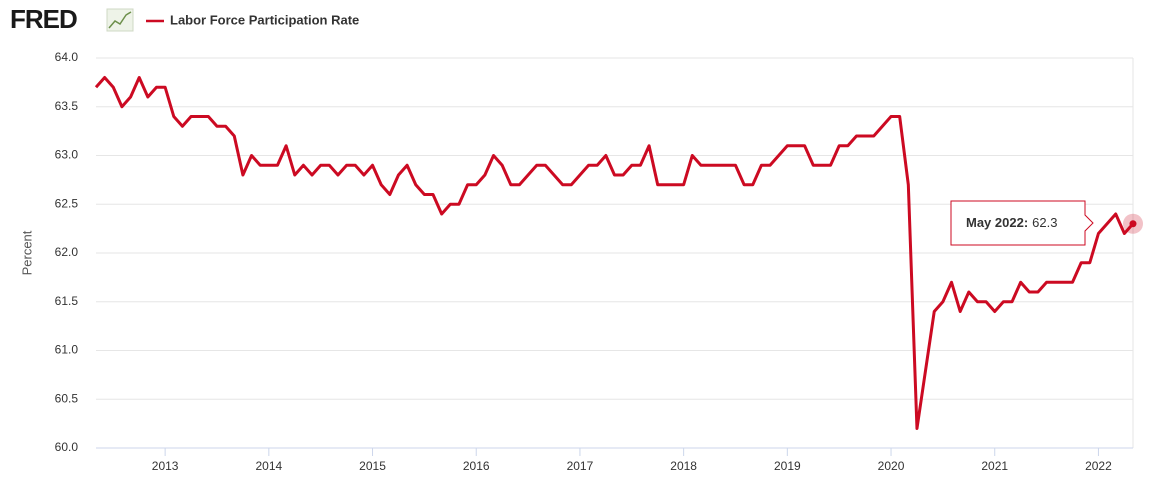 Image resolution: width=1153 pixels, height=483 pixels. What do you see at coordinates (787, 466) in the screenshot?
I see `x-tick-label: 2019` at bounding box center [787, 466].